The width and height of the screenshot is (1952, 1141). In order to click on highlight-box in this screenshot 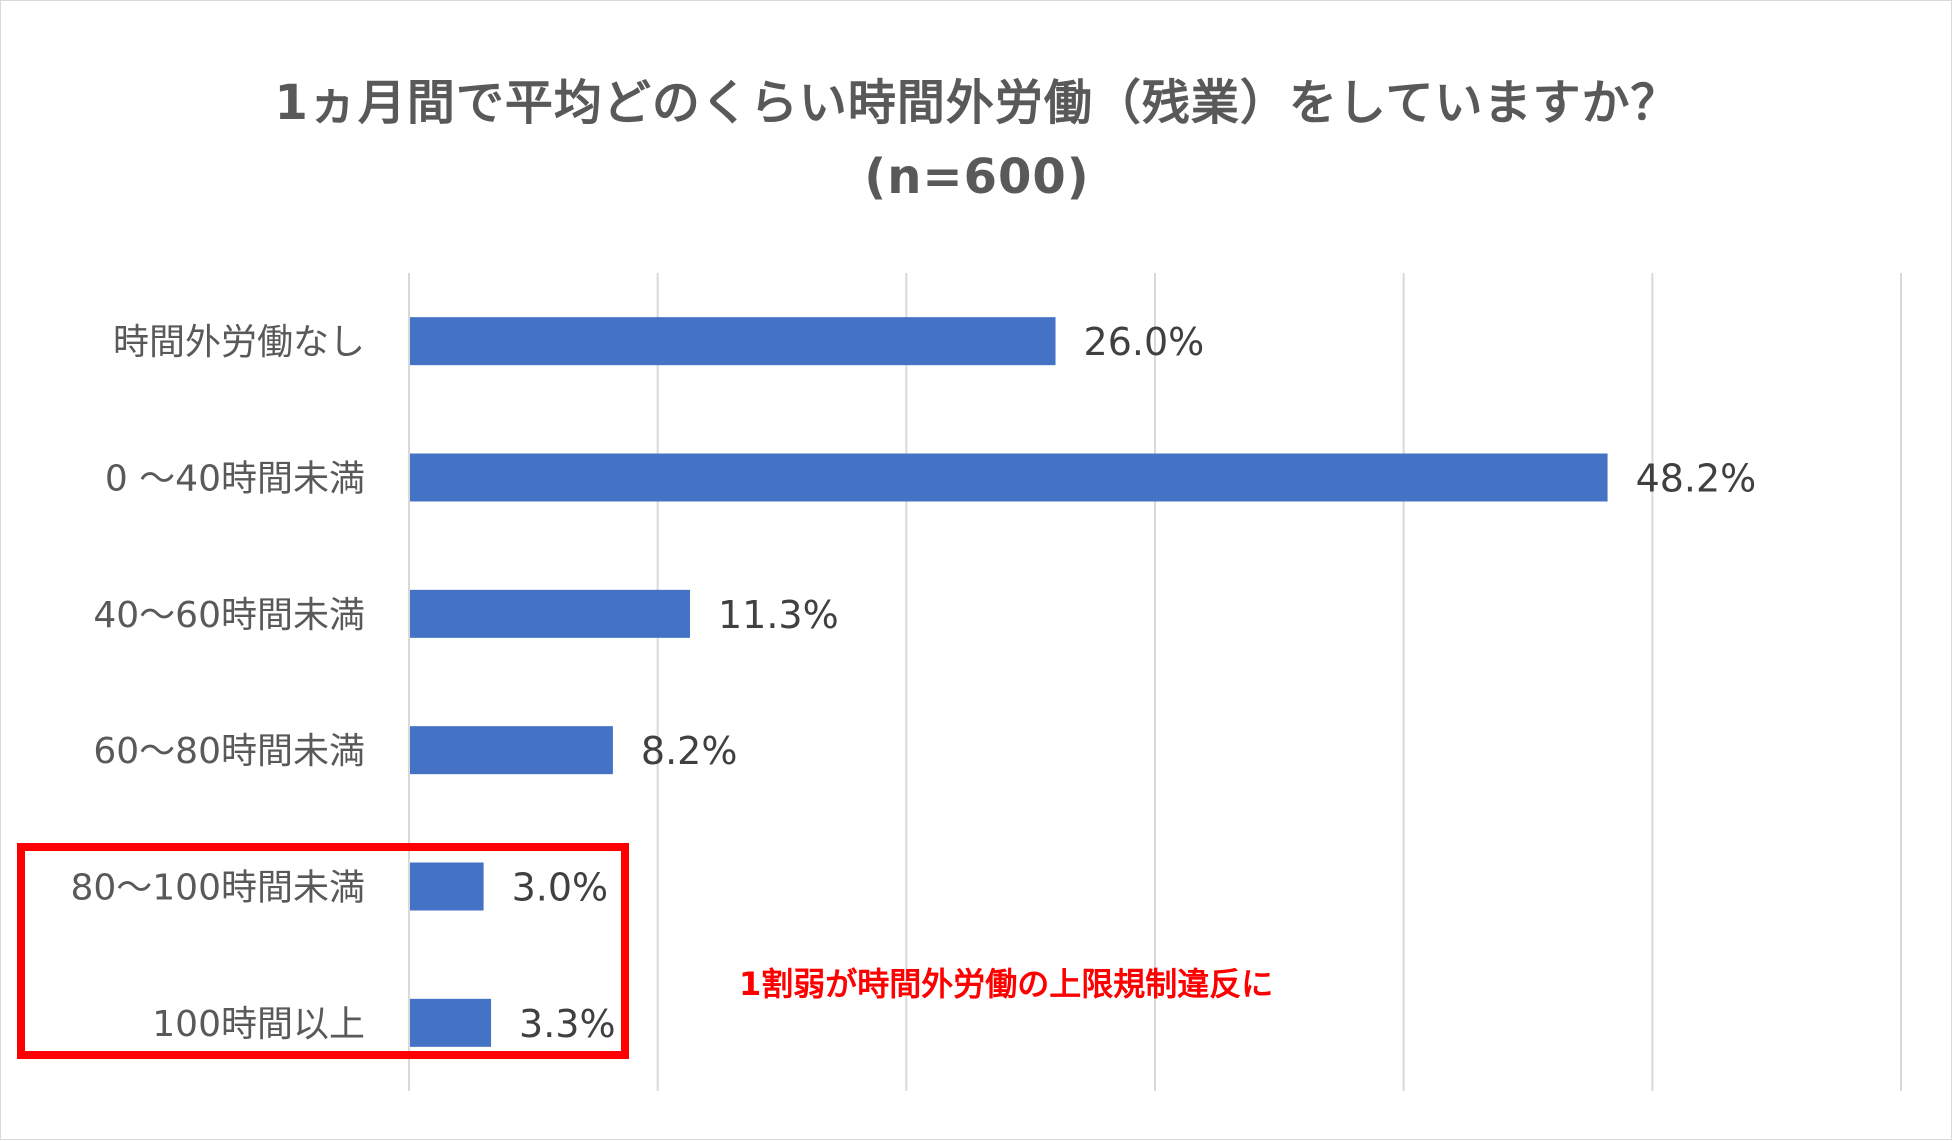, I will do `click(323, 951)`.